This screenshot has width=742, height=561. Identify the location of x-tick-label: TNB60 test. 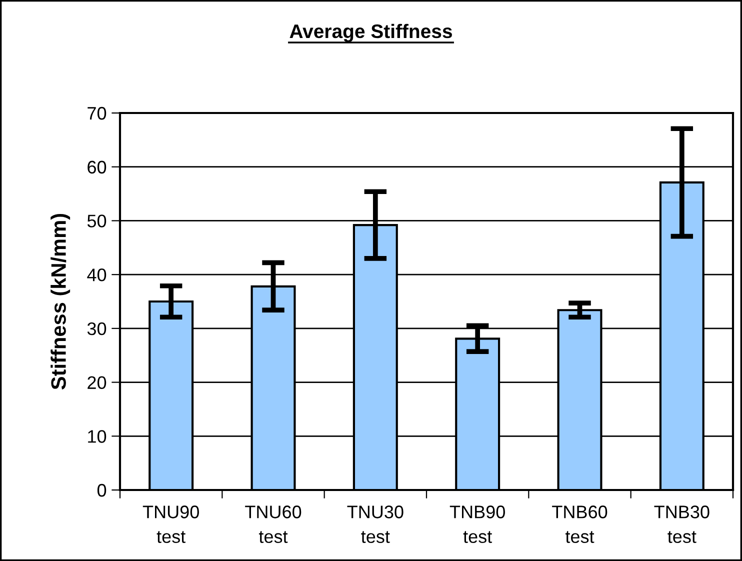
(580, 525).